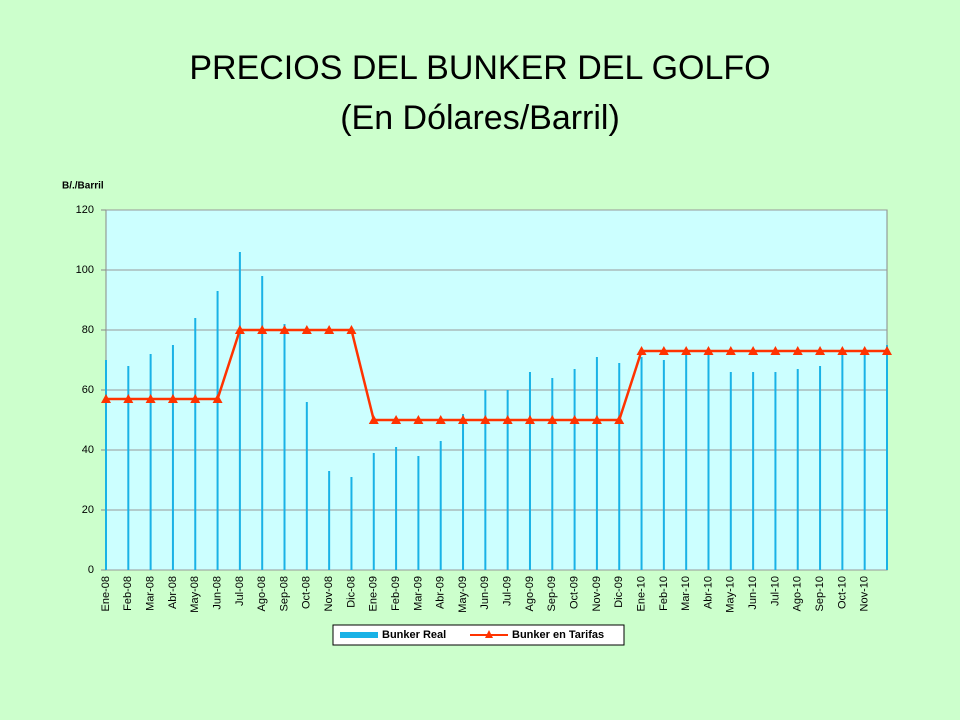 Image resolution: width=960 pixels, height=720 pixels. I want to click on x-tick-label: May-08, so click(195, 594).